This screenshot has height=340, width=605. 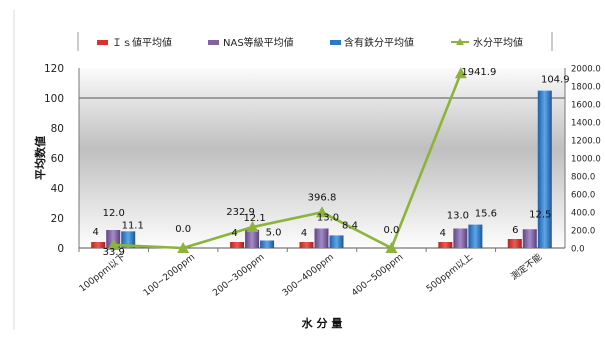 What do you see at coordinates (57, 129) in the screenshot?
I see `y-tick-label: 80` at bounding box center [57, 129].